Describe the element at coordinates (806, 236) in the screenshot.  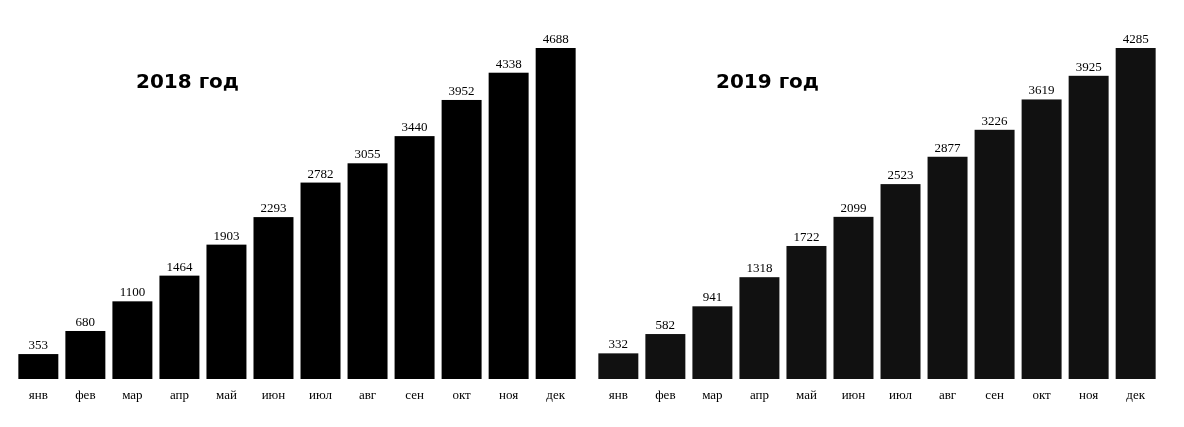
I see `data-label: 1722` at that location.